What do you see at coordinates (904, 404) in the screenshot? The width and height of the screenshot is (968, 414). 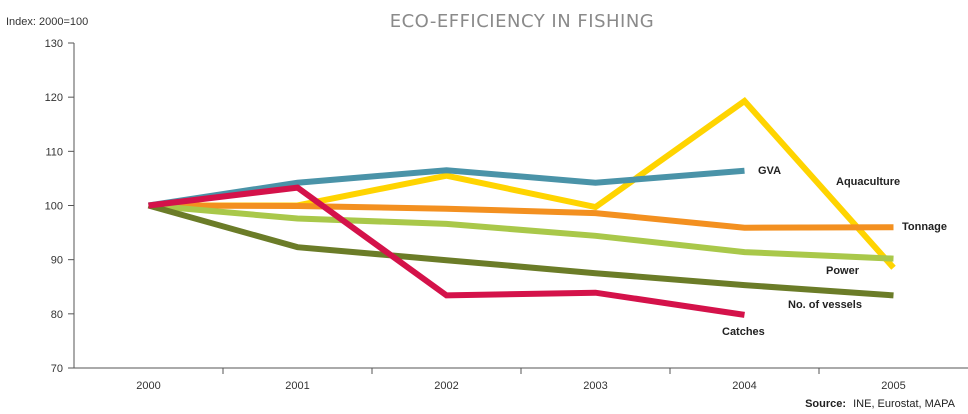 I see `source-value: INE, Eurostat, MAPA` at bounding box center [904, 404].